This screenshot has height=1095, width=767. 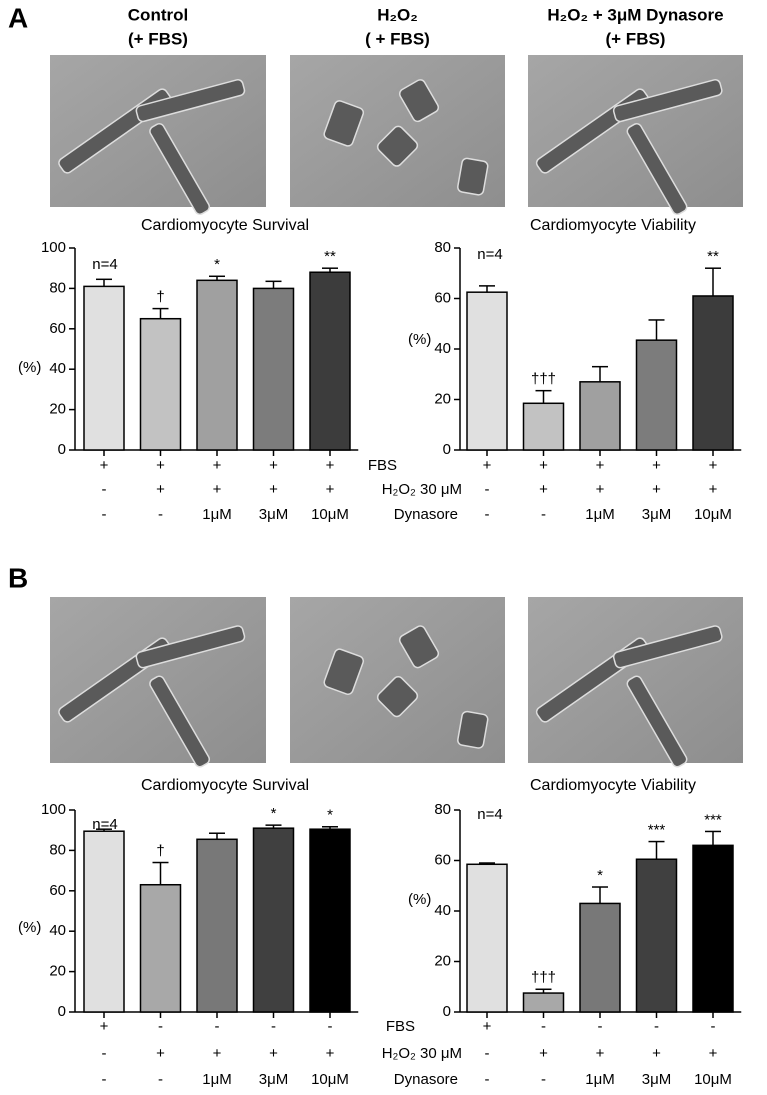 What do you see at coordinates (489, 254) in the screenshot?
I see `annotation: n=4` at bounding box center [489, 254].